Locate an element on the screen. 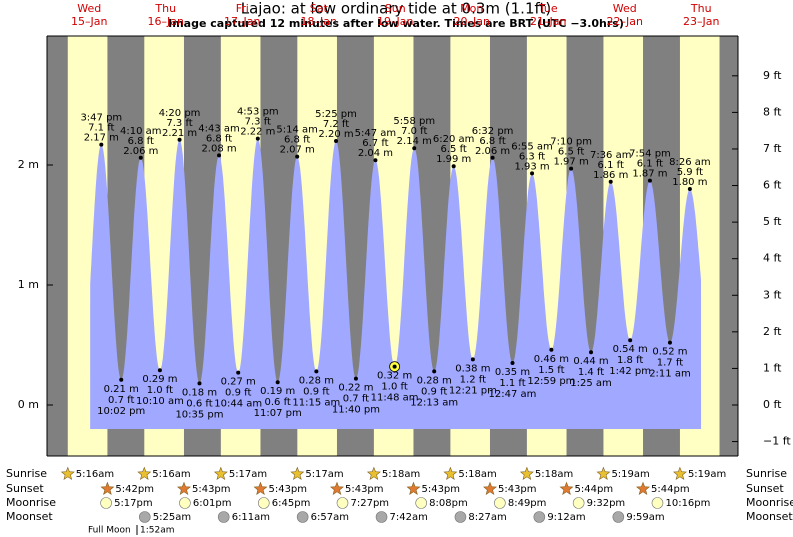  low-tide-label: 11:48 am is located at coordinates (395, 398).